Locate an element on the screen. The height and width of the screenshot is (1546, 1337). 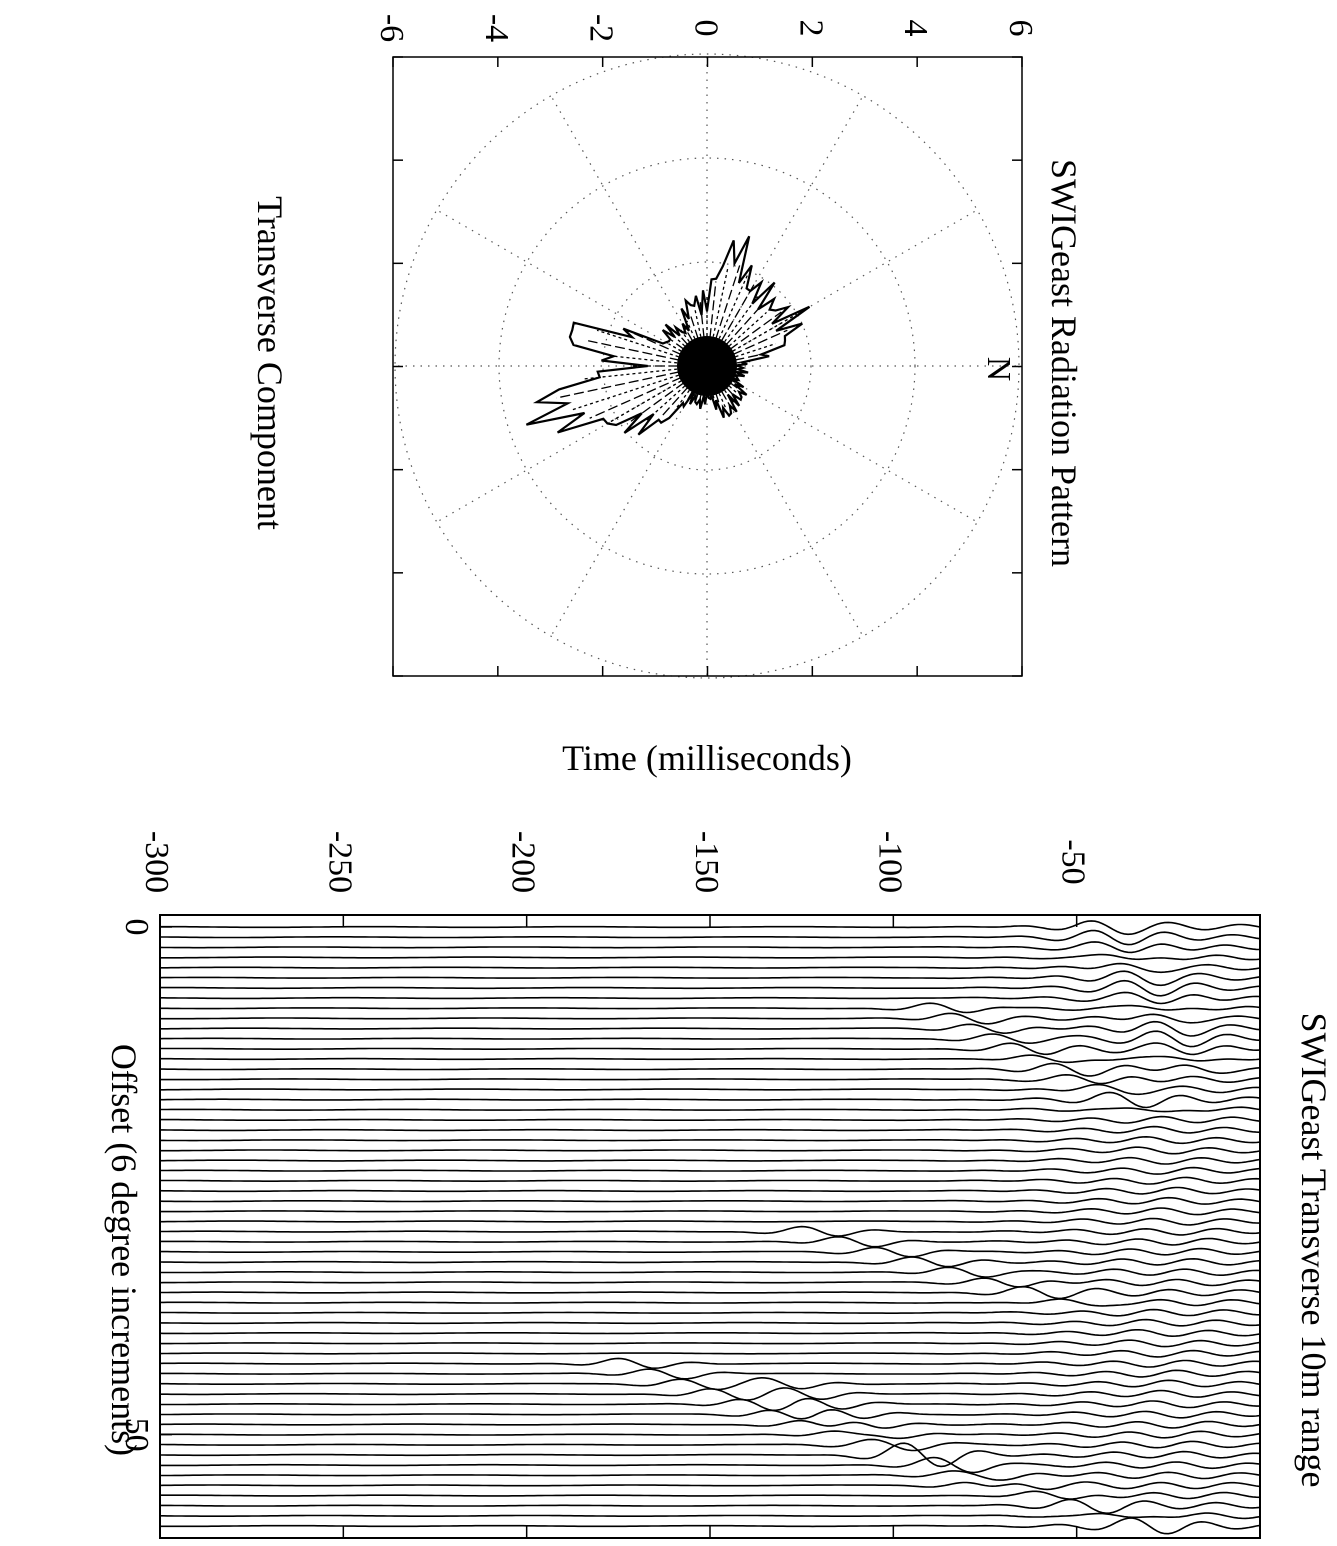
polar-tick-label: 2 is located at coordinates (810, 28).